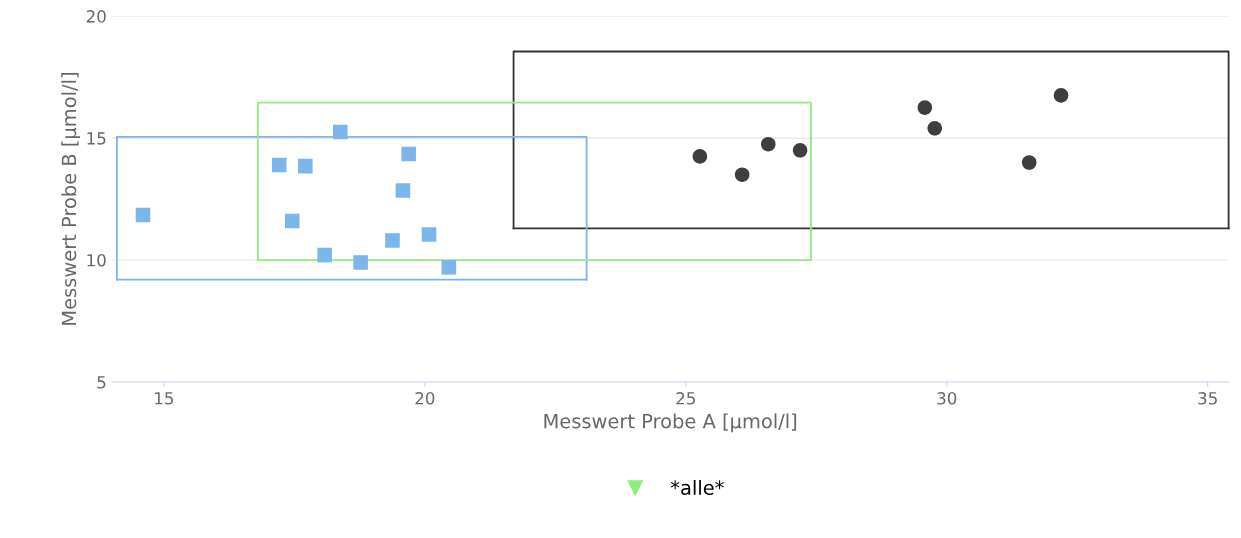 This screenshot has height=538, width=1241. What do you see at coordinates (697, 487) in the screenshot?
I see `legend-label: *alle*` at bounding box center [697, 487].